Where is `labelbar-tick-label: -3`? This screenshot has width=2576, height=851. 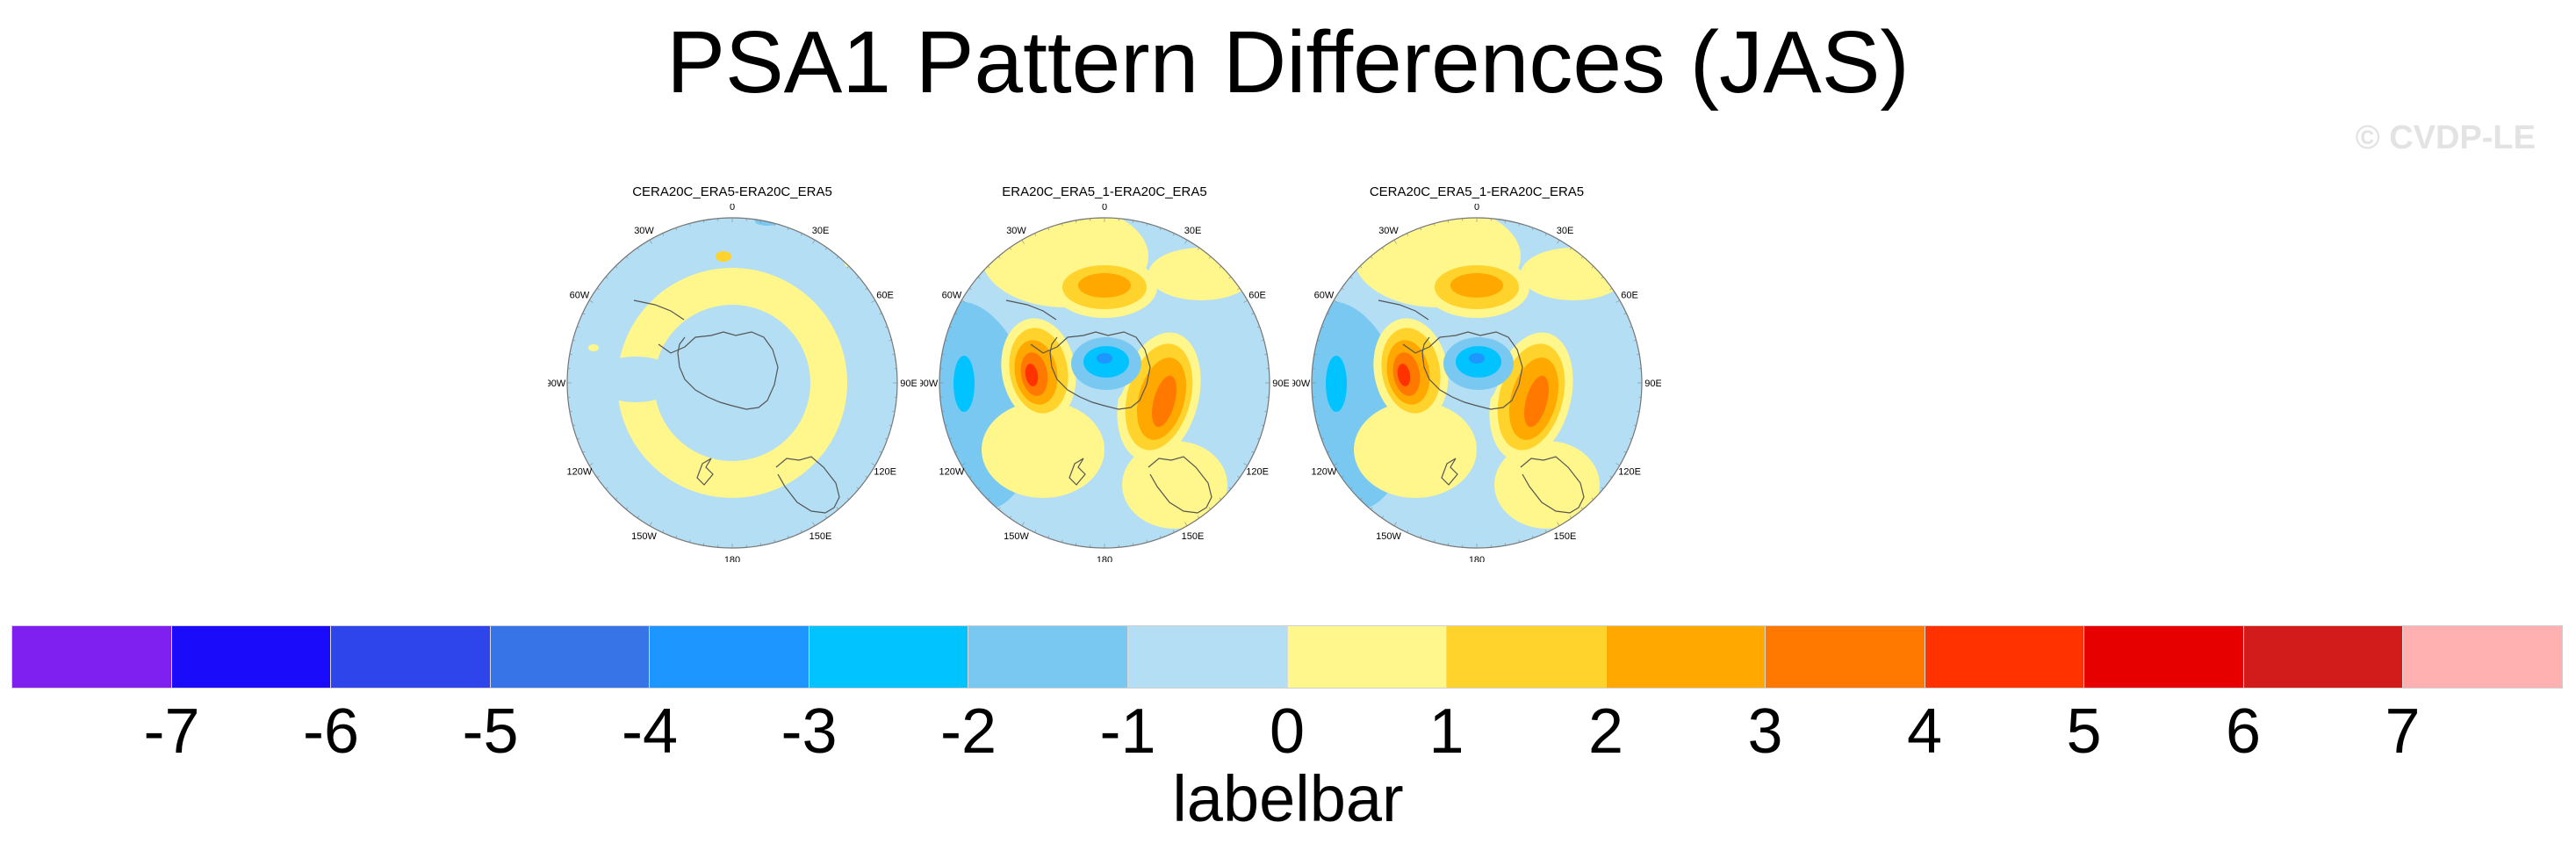
labelbar-tick-label: -3 is located at coordinates (809, 731).